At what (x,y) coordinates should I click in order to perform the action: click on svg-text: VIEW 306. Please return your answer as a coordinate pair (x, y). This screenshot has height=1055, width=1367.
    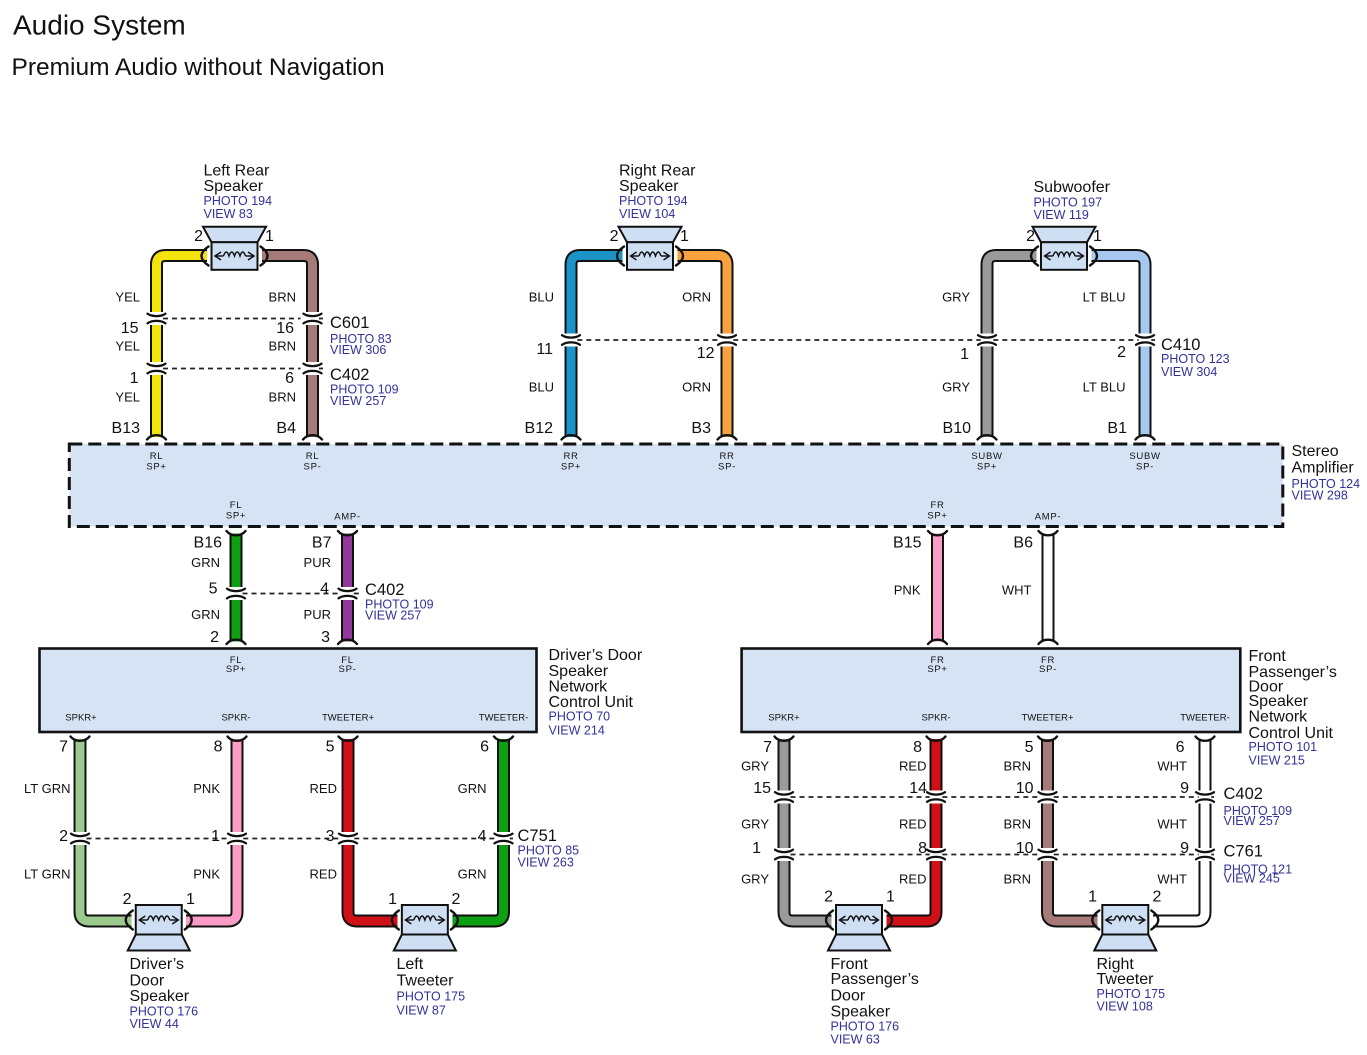
    Looking at the image, I should click on (358, 350).